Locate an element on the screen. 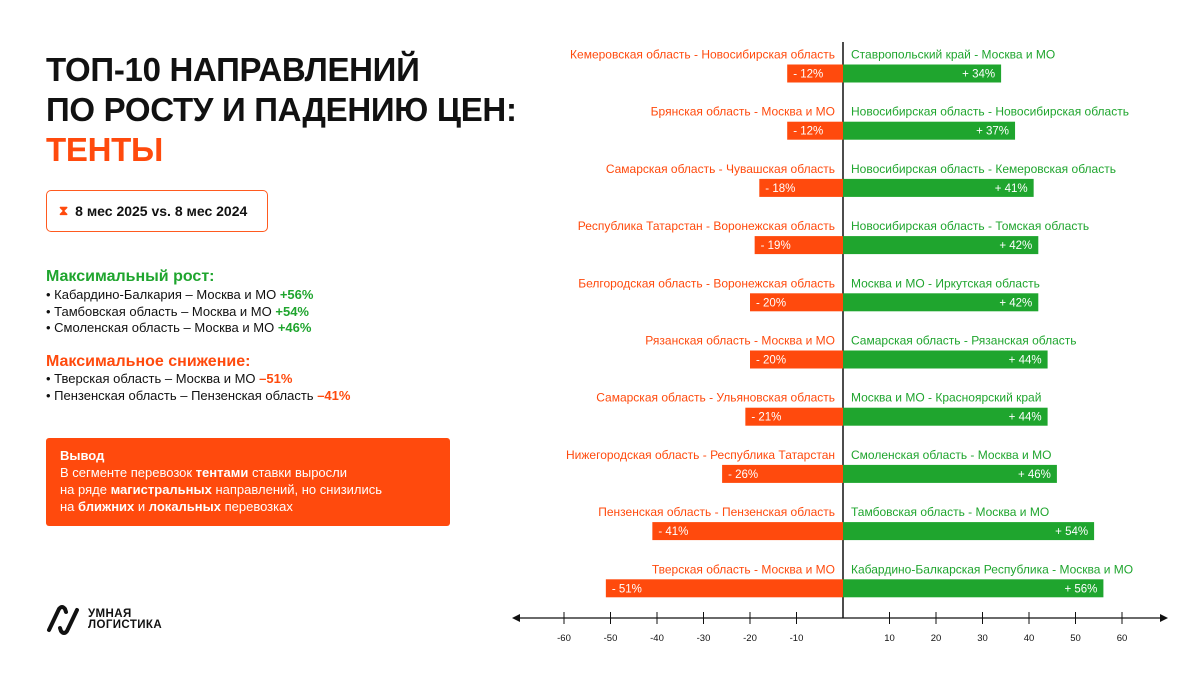 The image size is (1200, 675). growth-route: Кабардино-Балкария – Москва и МО is located at coordinates (165, 294).